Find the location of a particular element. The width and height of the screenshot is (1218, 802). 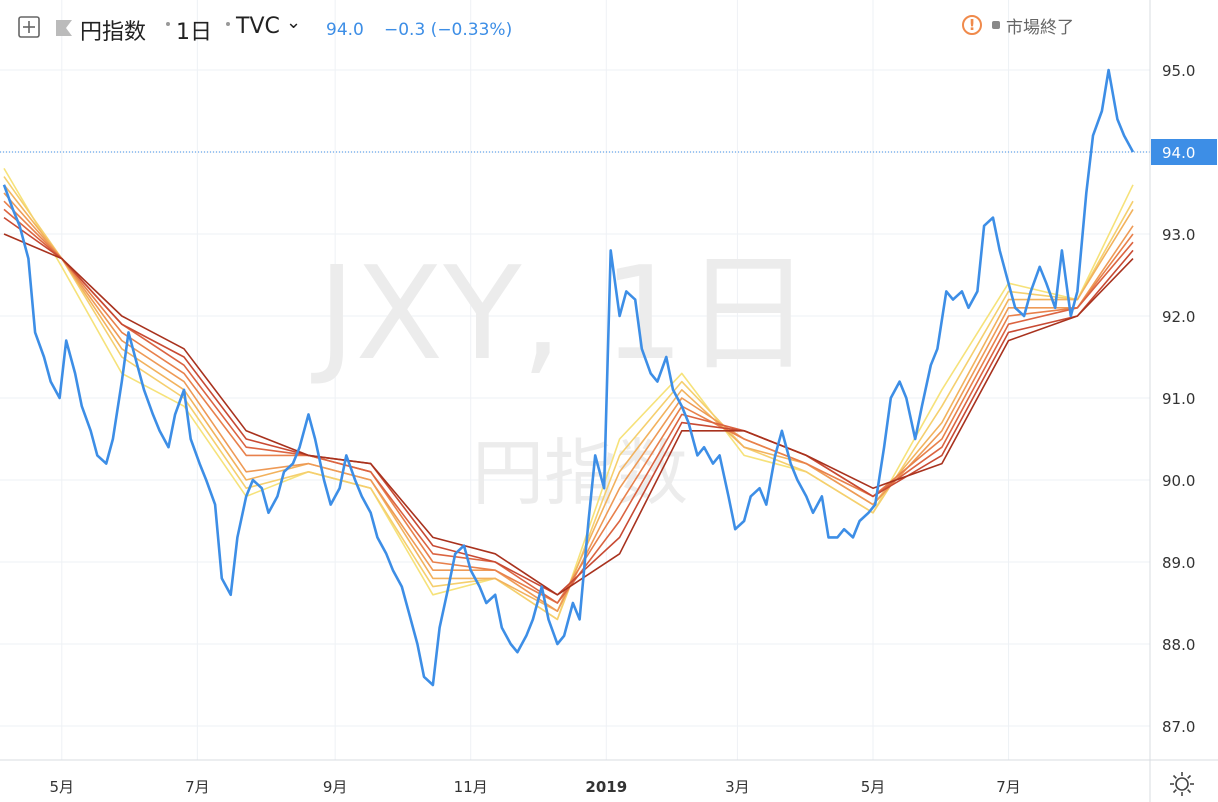

add-compare-icon is located at coordinates (29, 30).